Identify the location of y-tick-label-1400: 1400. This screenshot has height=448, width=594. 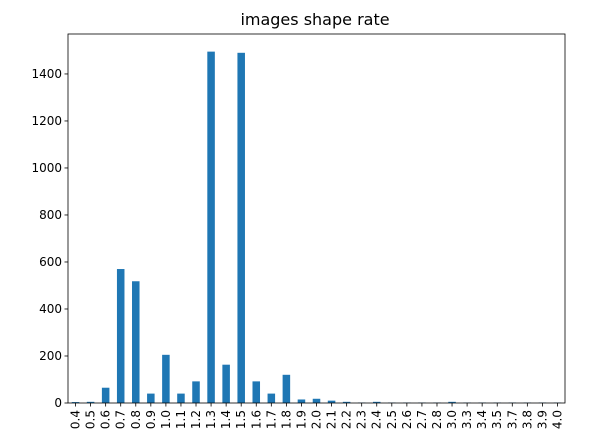
(46, 74).